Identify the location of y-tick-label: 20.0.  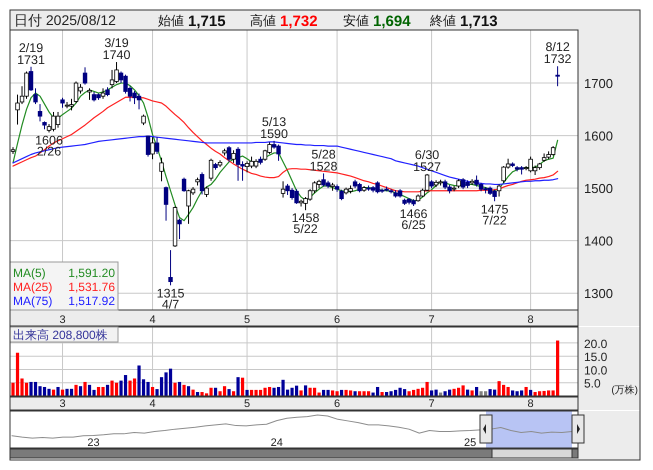
(596, 343).